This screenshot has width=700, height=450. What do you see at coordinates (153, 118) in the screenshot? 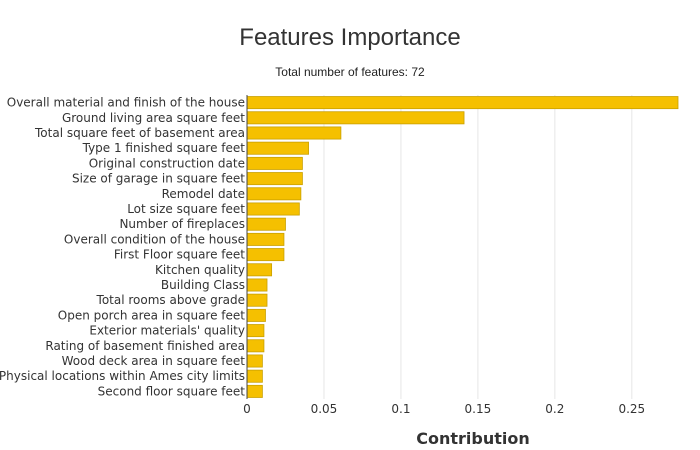
I see `category-label: Ground living area square feet` at bounding box center [153, 118].